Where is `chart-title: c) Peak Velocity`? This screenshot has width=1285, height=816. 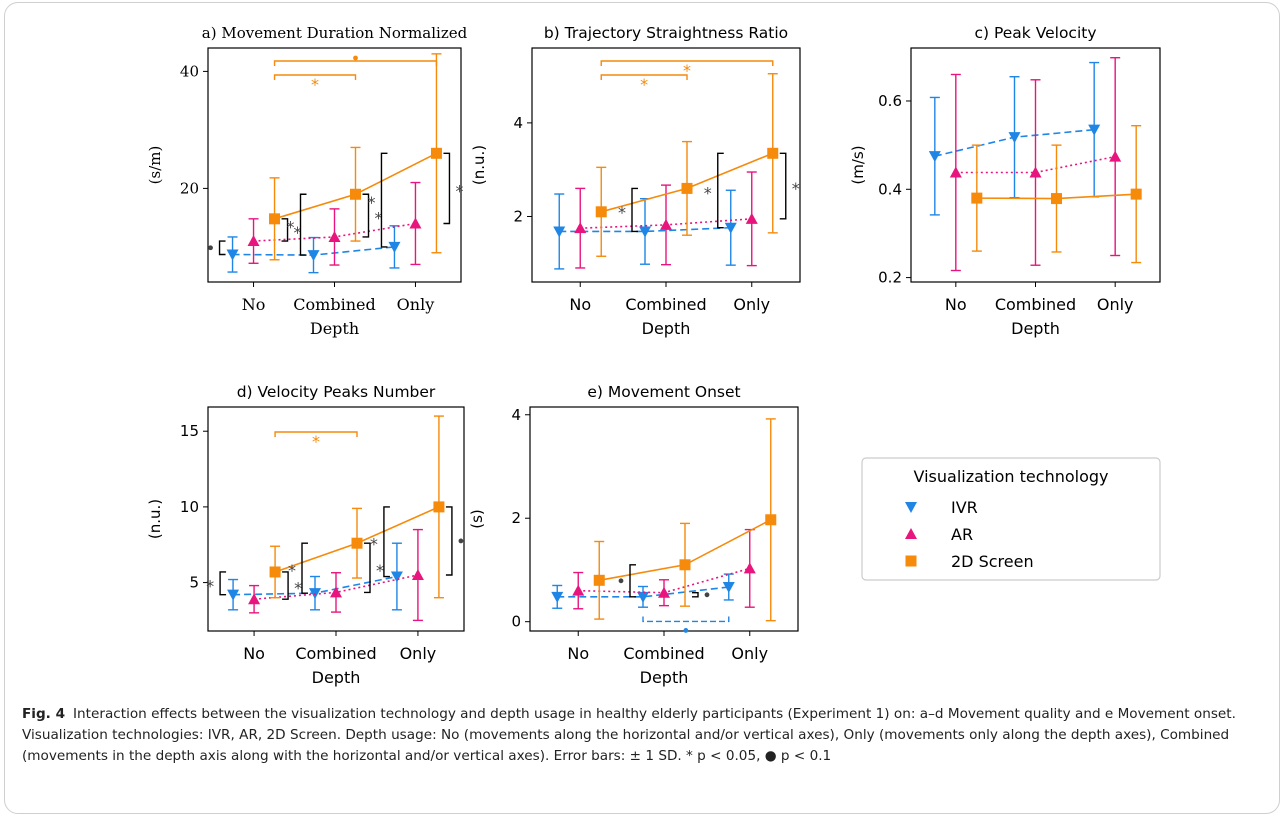 chart-title: c) Peak Velocity is located at coordinates (1035, 33).